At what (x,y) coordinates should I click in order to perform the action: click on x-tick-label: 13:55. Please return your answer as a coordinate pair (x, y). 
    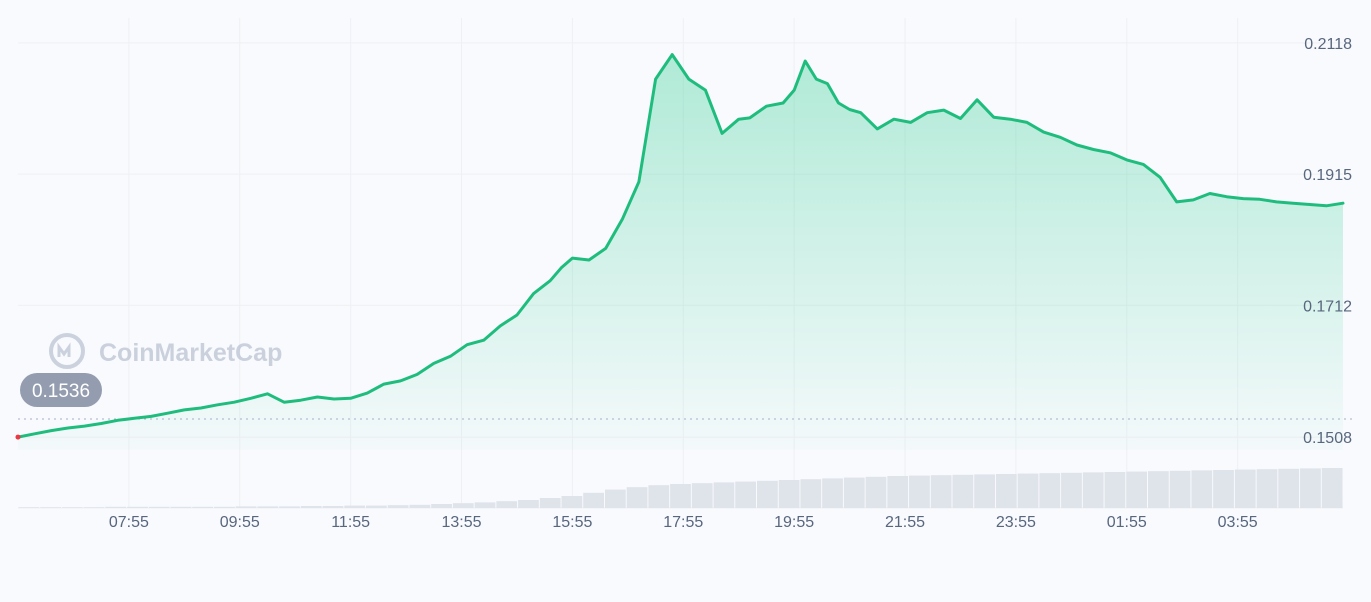
    Looking at the image, I should click on (461, 522).